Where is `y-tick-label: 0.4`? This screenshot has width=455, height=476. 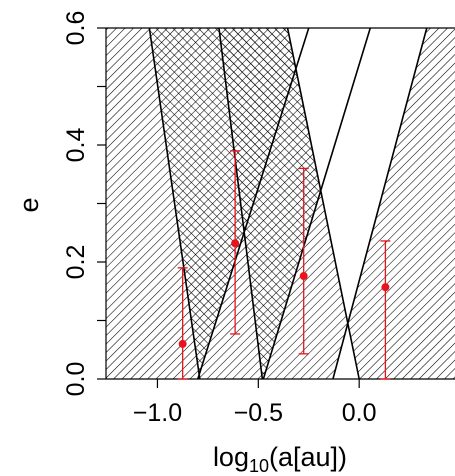
y-tick-label: 0.4 is located at coordinates (76, 145).